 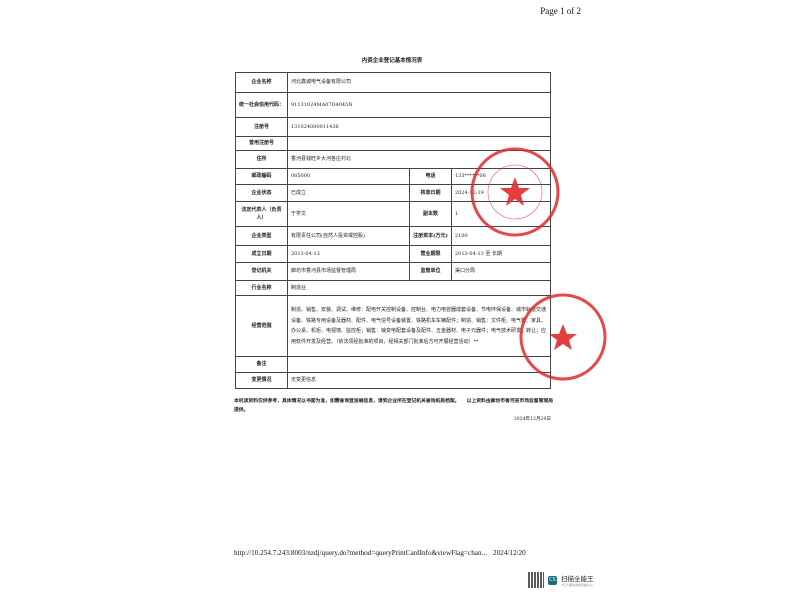 What do you see at coordinates (261, 193) in the screenshot?
I see `label: 企业状态` at bounding box center [261, 193].